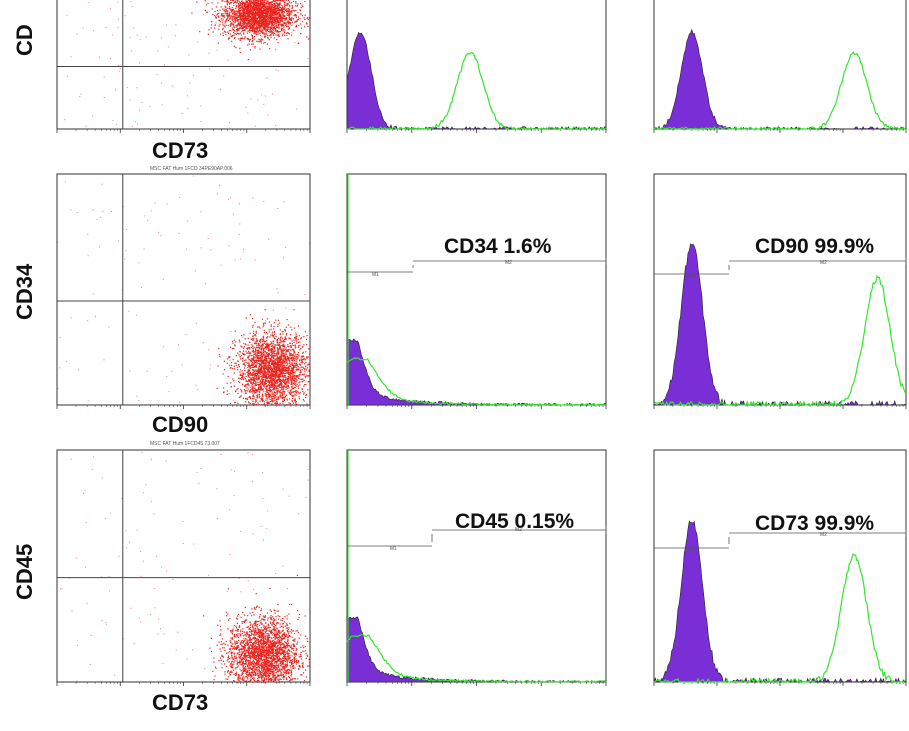  What do you see at coordinates (779, 90) in the screenshot?
I see `panel-row1-col3-stained-line` at bounding box center [779, 90].